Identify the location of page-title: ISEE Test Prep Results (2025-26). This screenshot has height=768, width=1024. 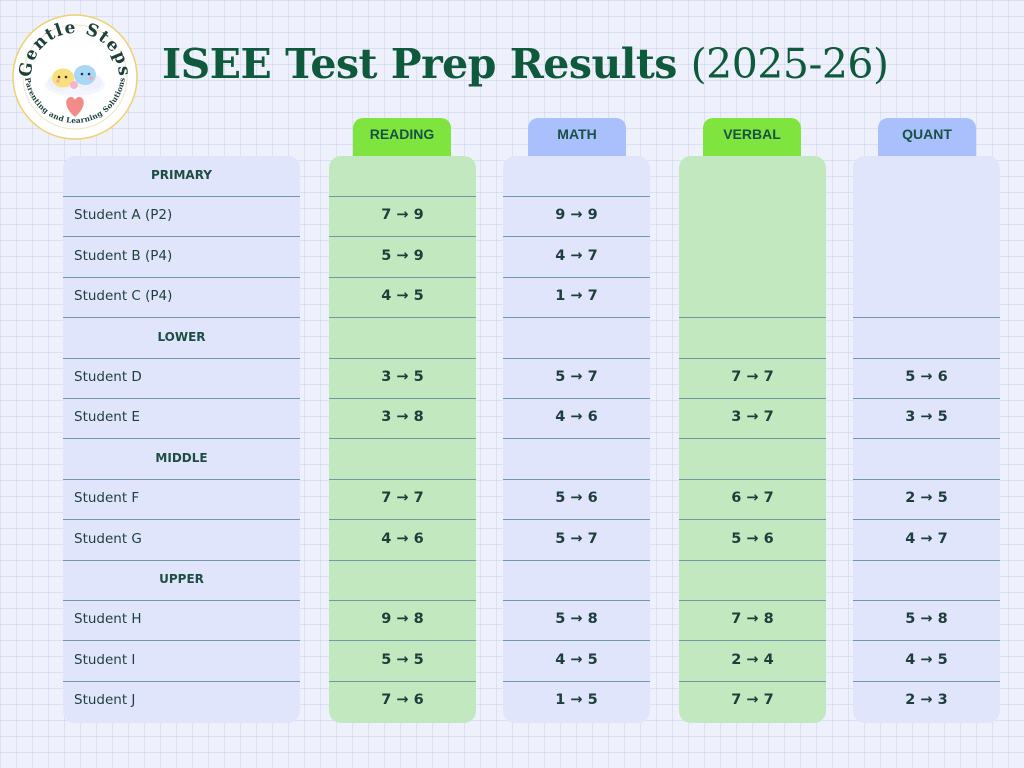
(525, 64).